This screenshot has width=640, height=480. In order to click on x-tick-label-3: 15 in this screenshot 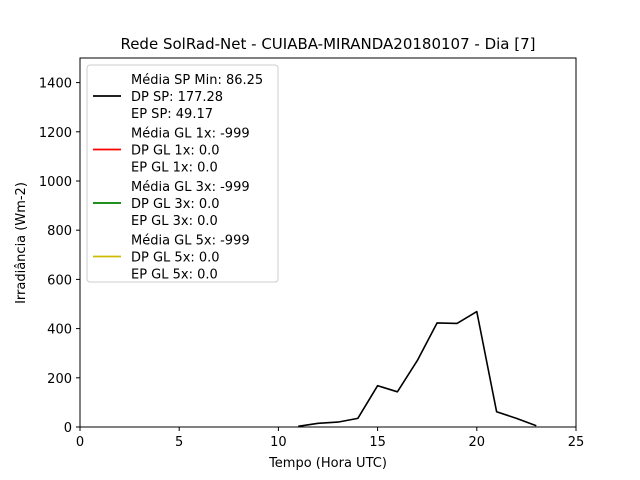, I will do `click(377, 442)`.